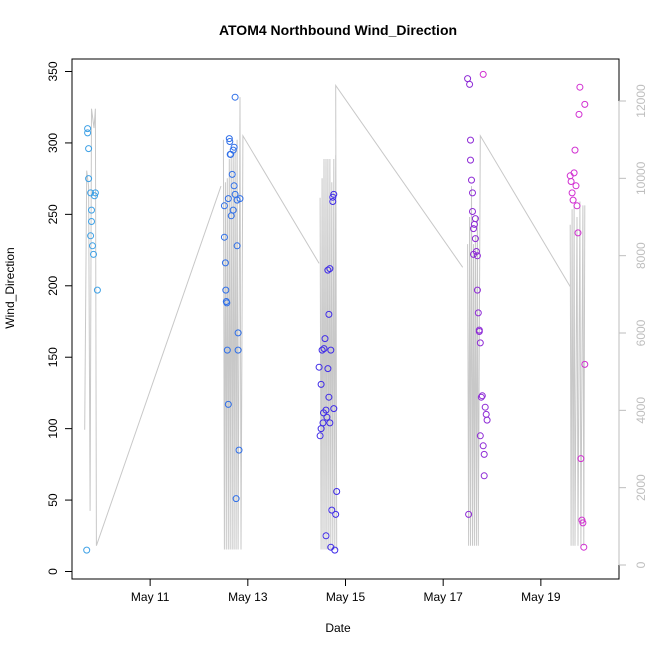 Image resolution: width=650 pixels, height=650 pixels. Describe the element at coordinates (641, 410) in the screenshot. I see `right-y-tick-label: 4000` at that location.